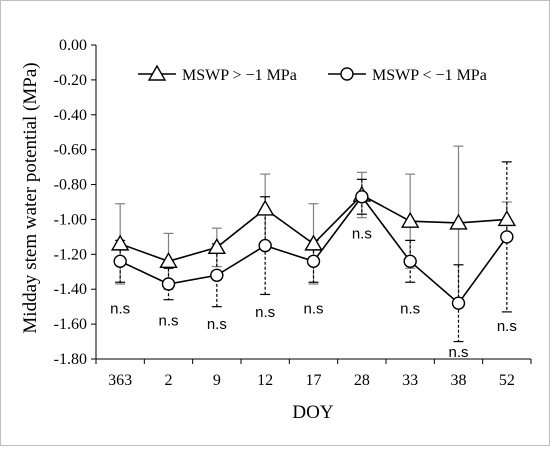 This screenshot has width=550, height=450. I want to click on x-tick-label: 28, so click(362, 380).